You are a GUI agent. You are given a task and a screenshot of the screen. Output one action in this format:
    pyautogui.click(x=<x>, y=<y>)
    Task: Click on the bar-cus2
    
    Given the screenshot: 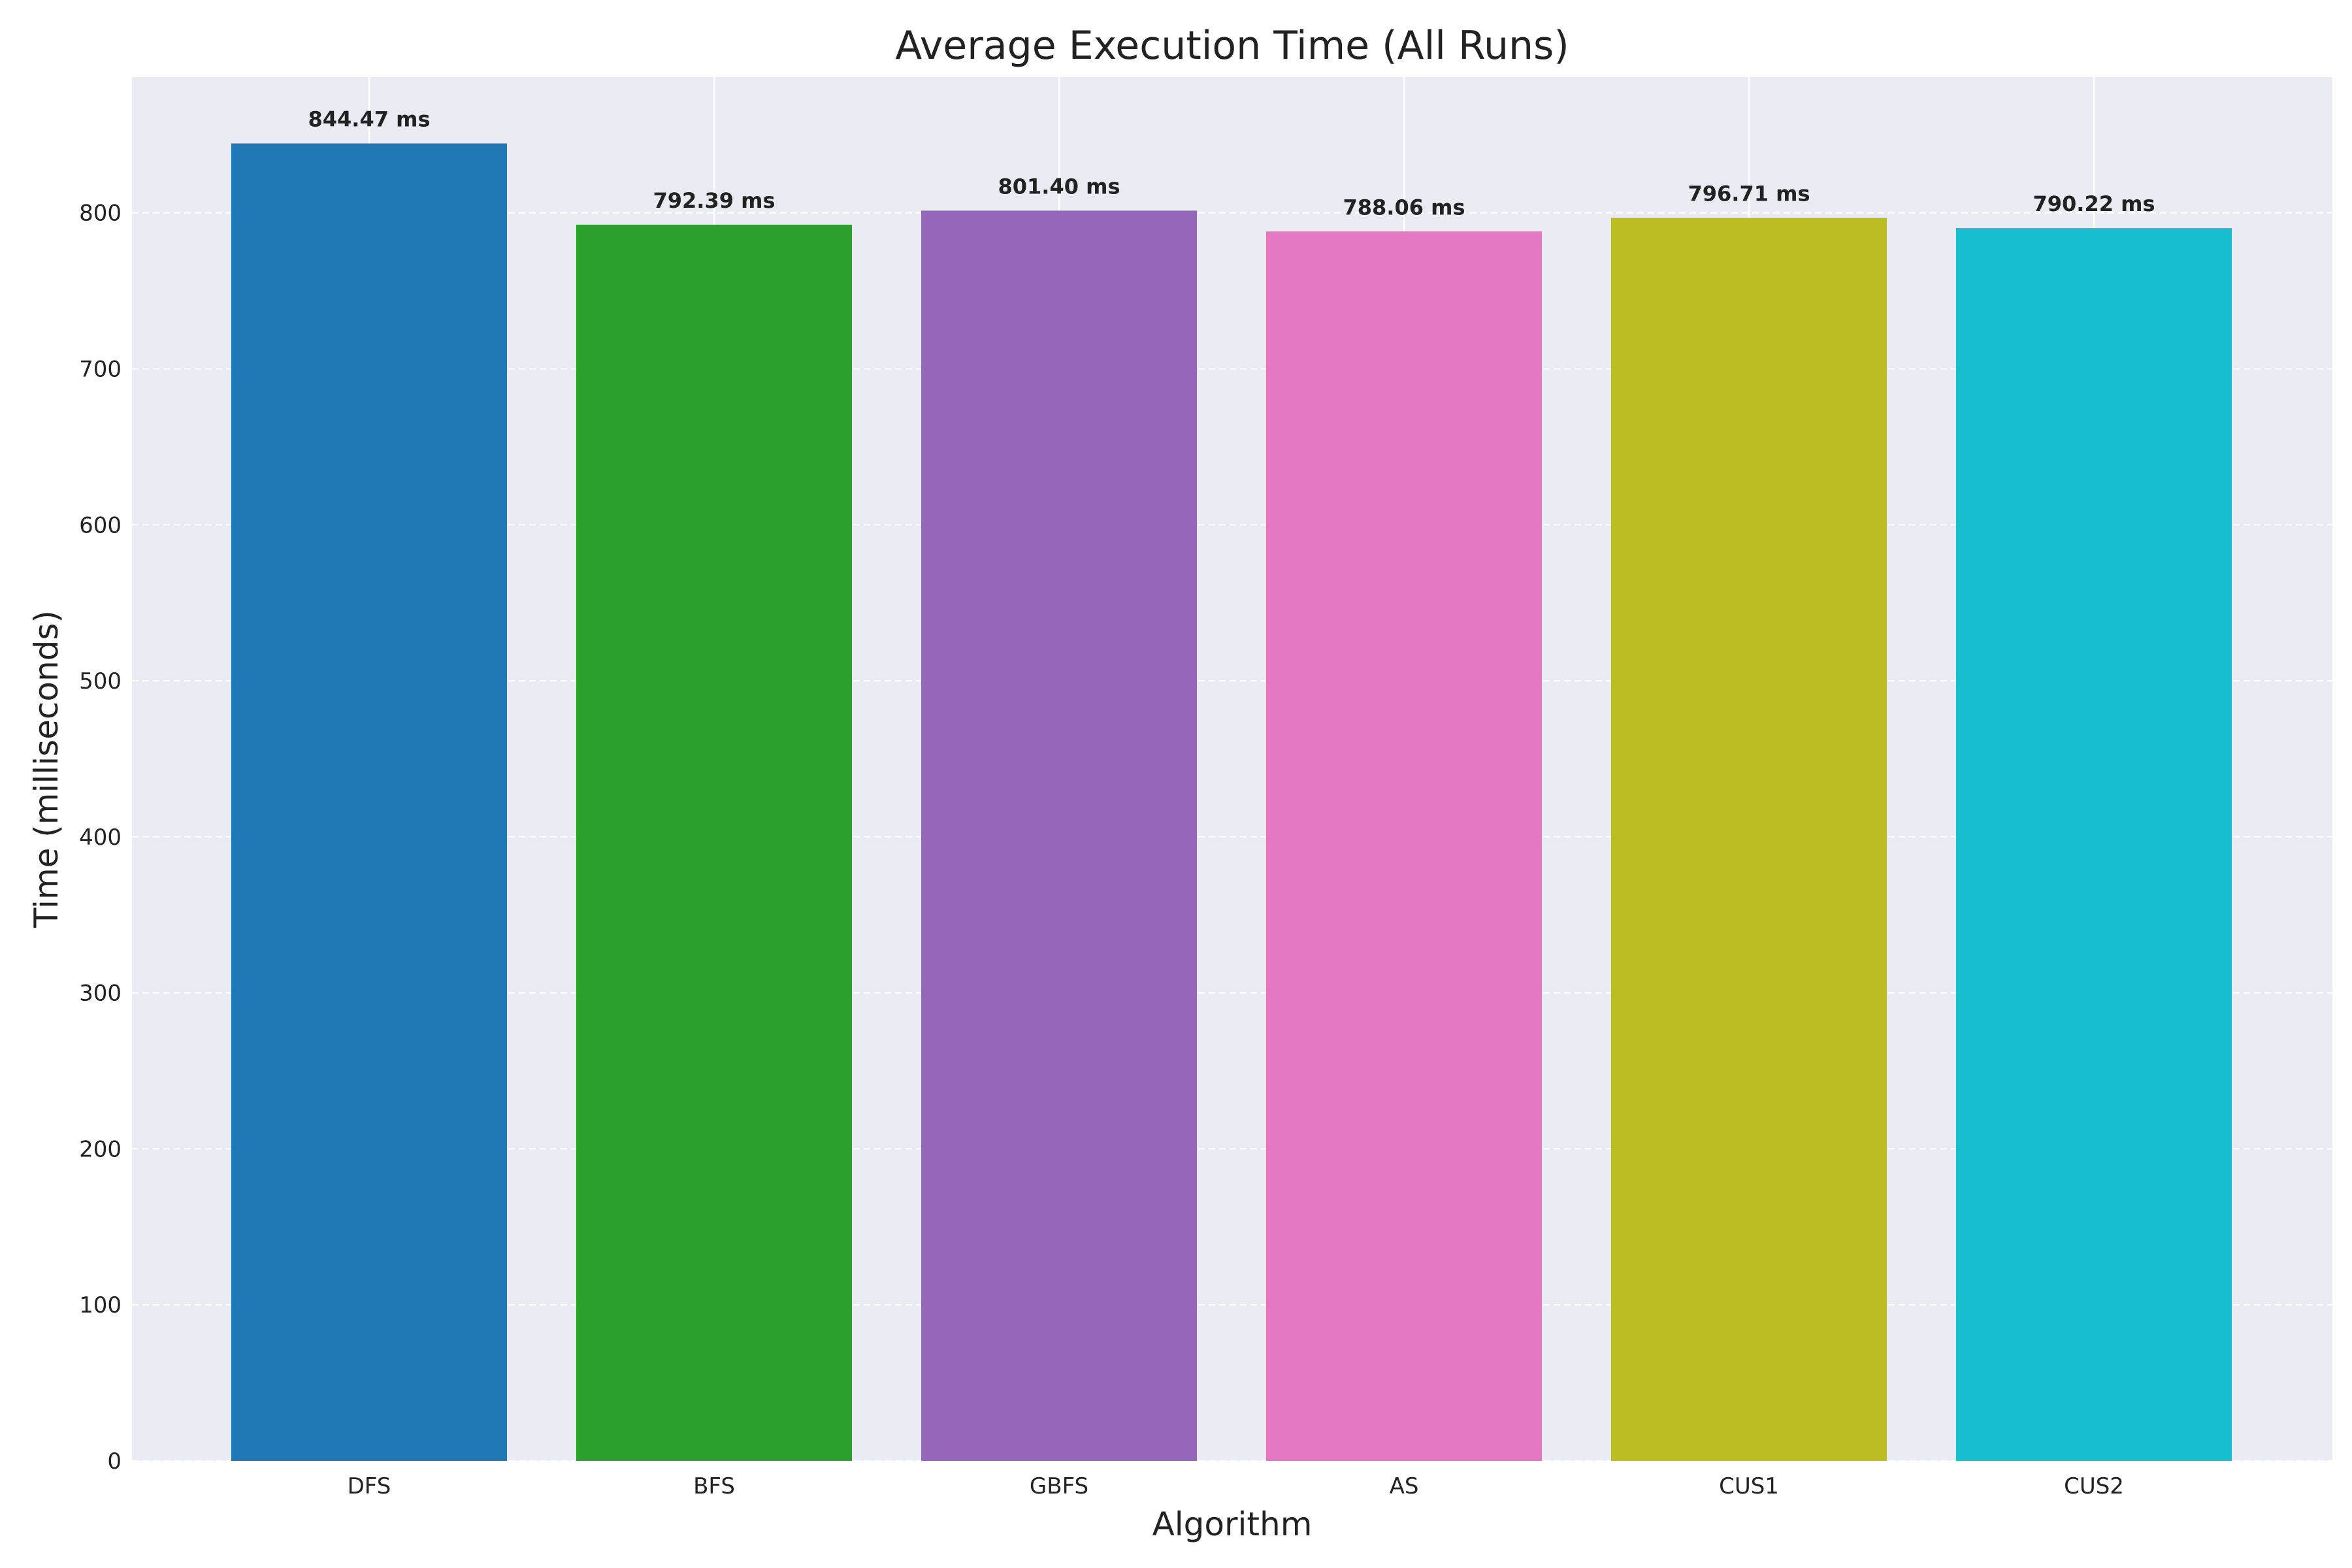 What is the action you would take?
    pyautogui.click(x=2094, y=844)
    